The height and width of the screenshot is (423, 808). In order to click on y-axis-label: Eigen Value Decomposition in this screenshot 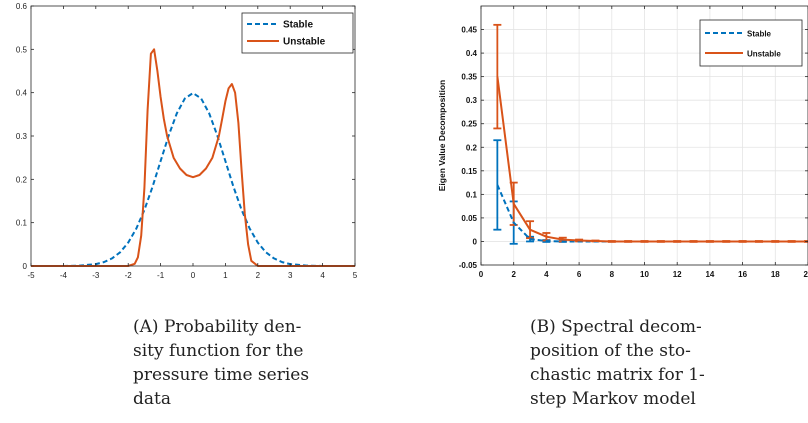, I will do `click(442, 135)`.